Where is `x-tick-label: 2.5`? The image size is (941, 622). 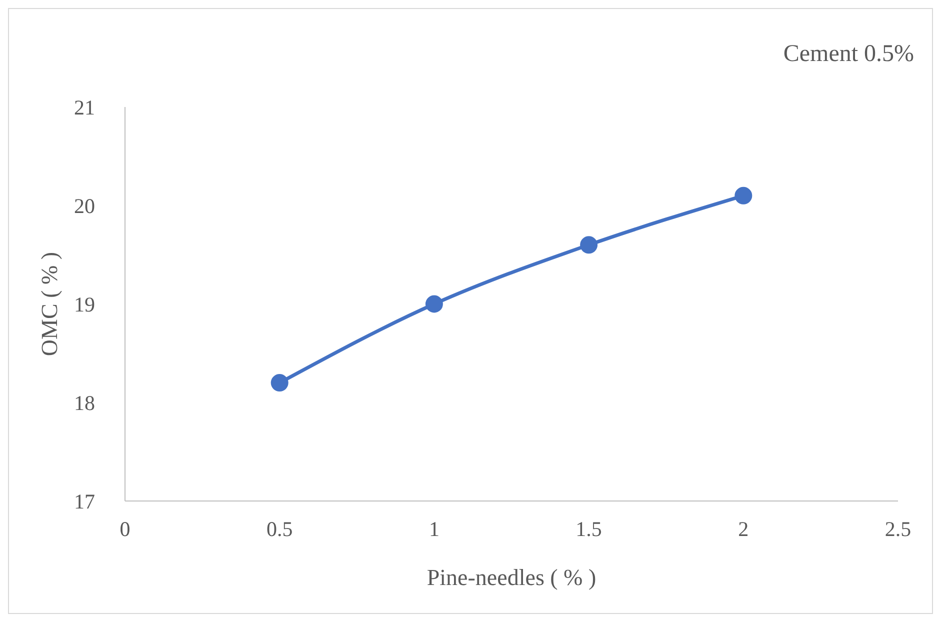 x-tick-label: 2.5 is located at coordinates (898, 528).